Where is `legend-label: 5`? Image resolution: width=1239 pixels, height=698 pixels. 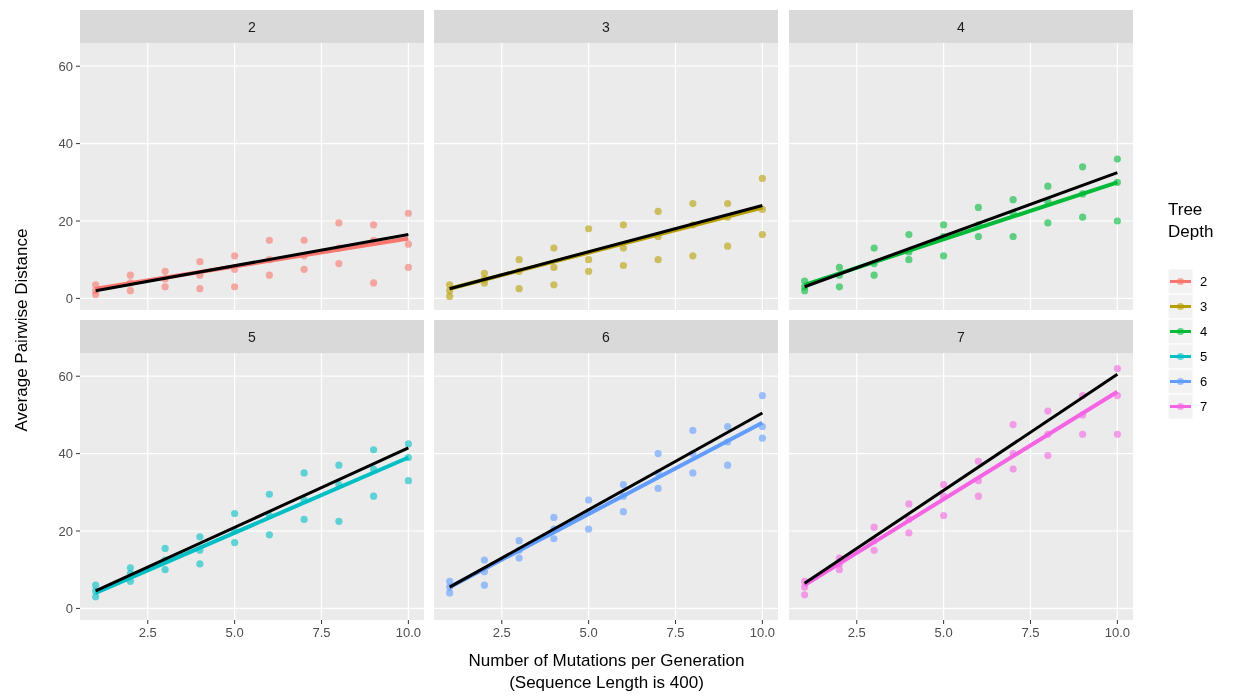 legend-label: 5 is located at coordinates (1204, 356).